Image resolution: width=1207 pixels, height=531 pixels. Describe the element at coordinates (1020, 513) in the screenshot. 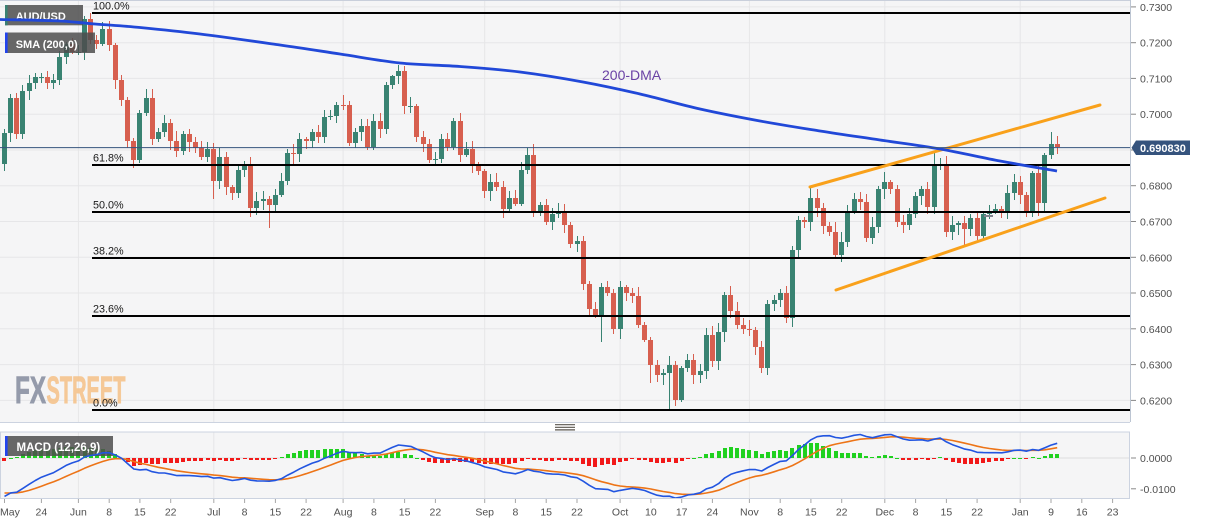

I see `svg-text: Jan` at that location.